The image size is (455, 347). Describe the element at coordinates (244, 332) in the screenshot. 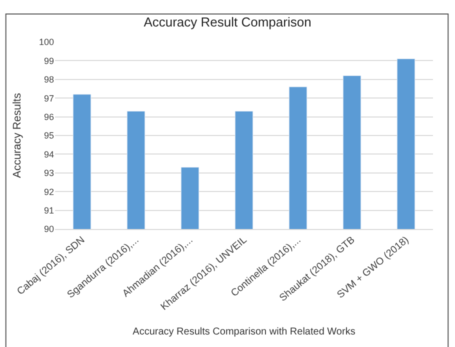

I see `x-axis-title: Accuracy Results Comparison with Related Works` at that location.